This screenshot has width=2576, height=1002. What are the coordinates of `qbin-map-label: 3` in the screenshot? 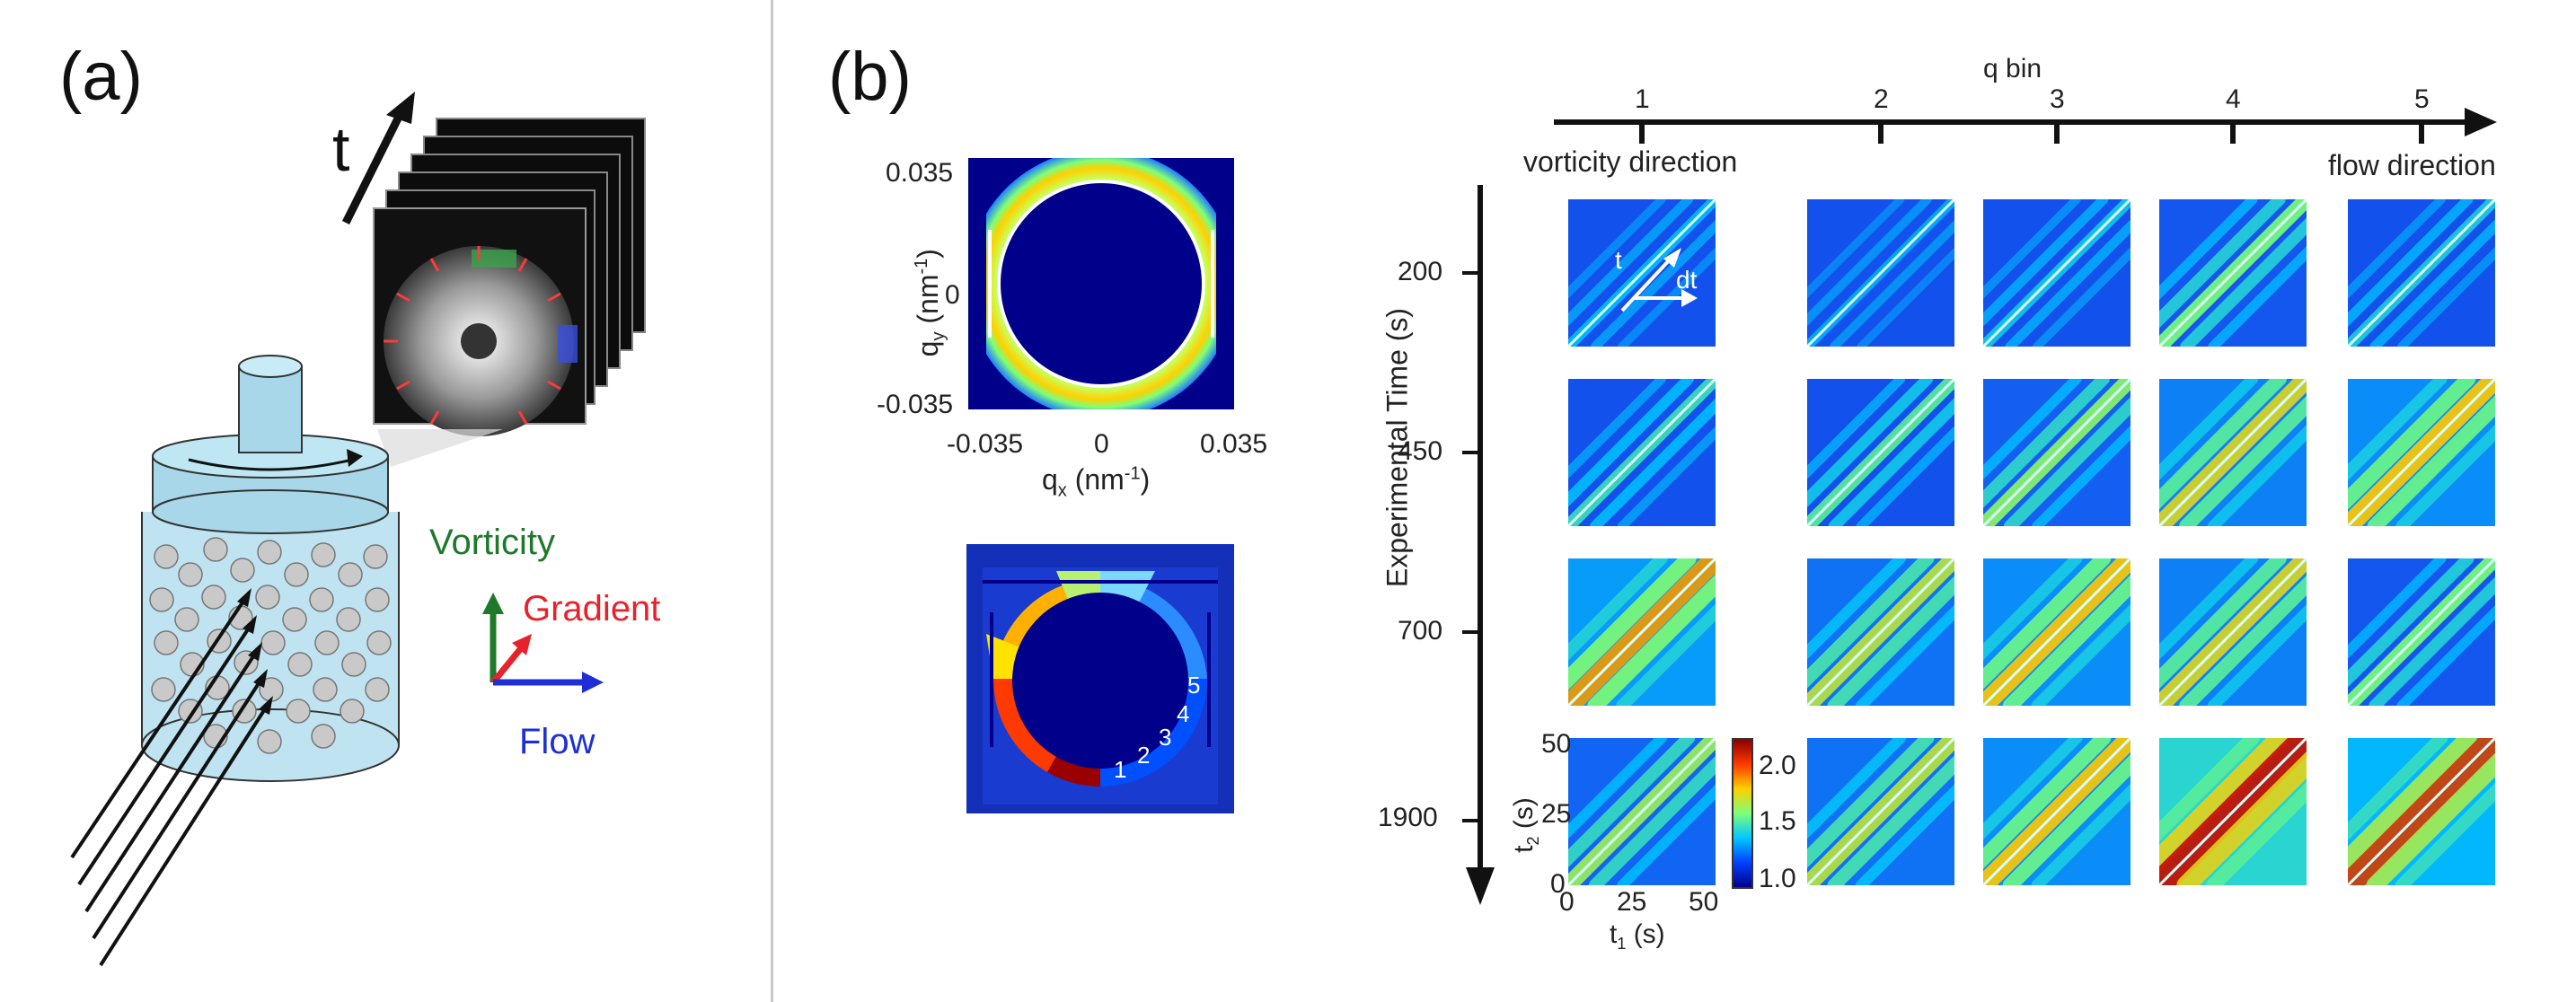 It's located at (1165, 737).